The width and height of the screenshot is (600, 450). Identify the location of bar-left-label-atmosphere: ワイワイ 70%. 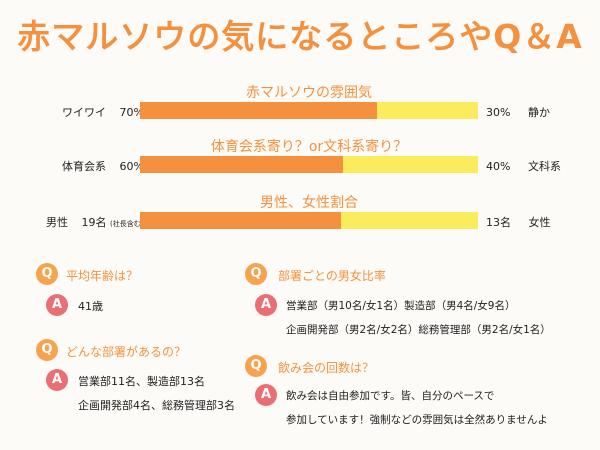
(103, 112).